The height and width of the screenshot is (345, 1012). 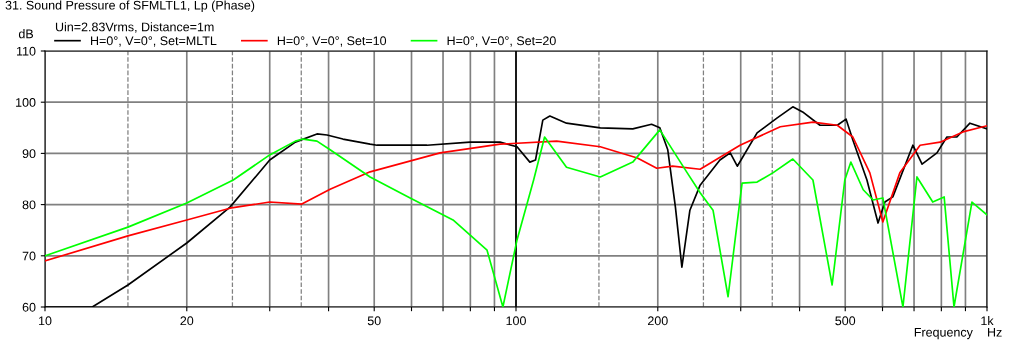 I want to click on y-tick-label: 70, so click(x=29, y=256).